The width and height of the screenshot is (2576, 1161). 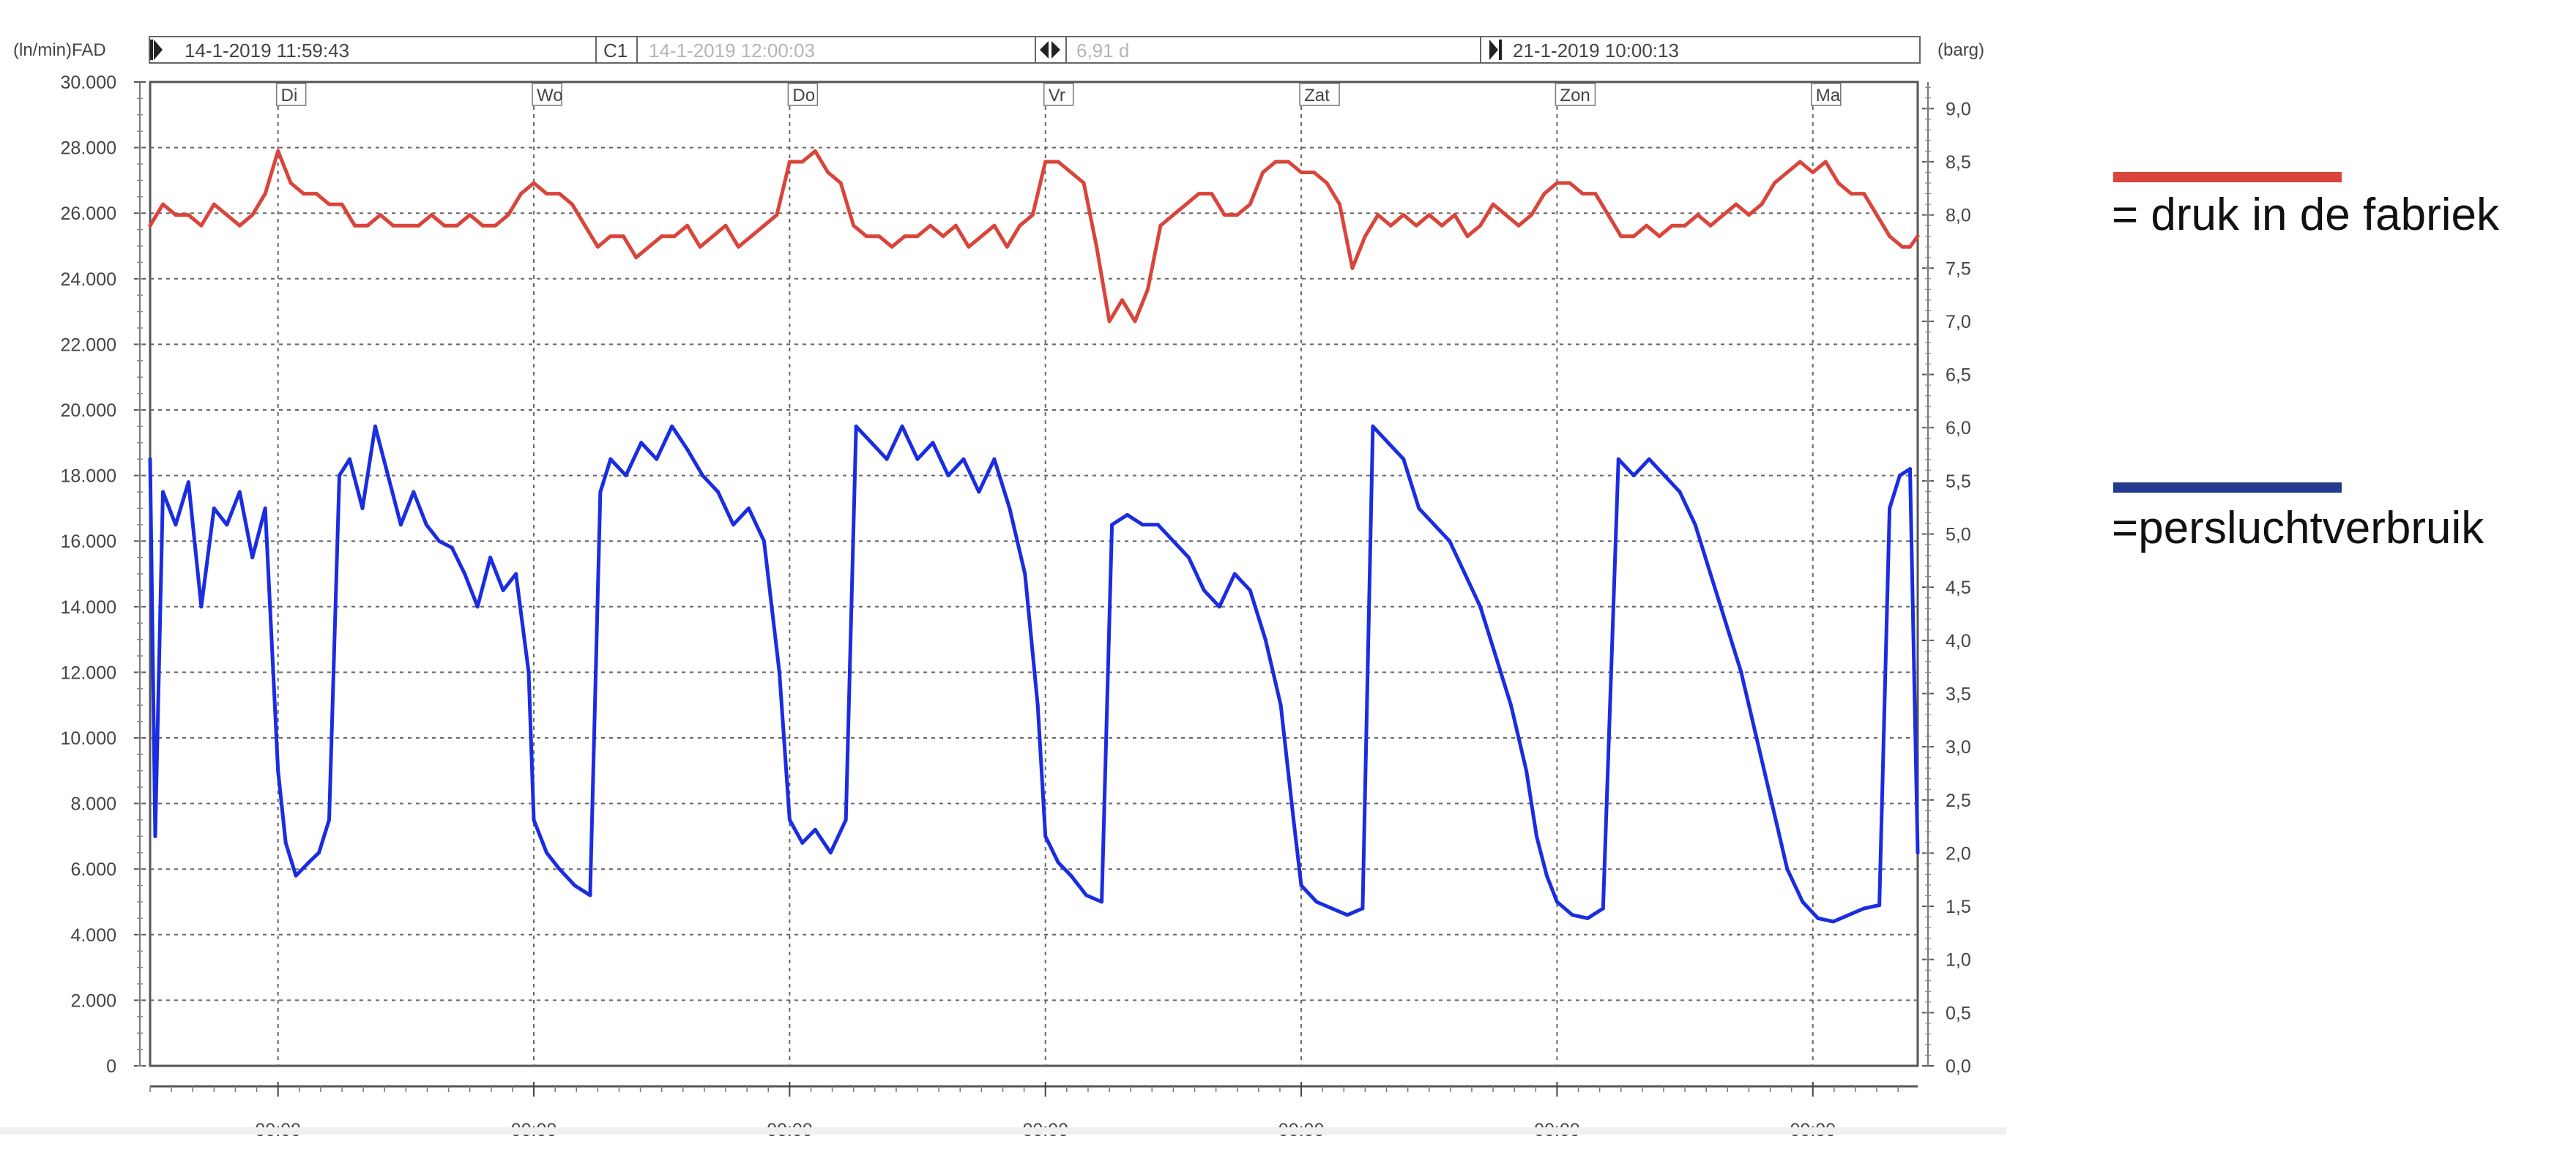 What do you see at coordinates (1493, 50) in the screenshot?
I see `end-marker-icon` at bounding box center [1493, 50].